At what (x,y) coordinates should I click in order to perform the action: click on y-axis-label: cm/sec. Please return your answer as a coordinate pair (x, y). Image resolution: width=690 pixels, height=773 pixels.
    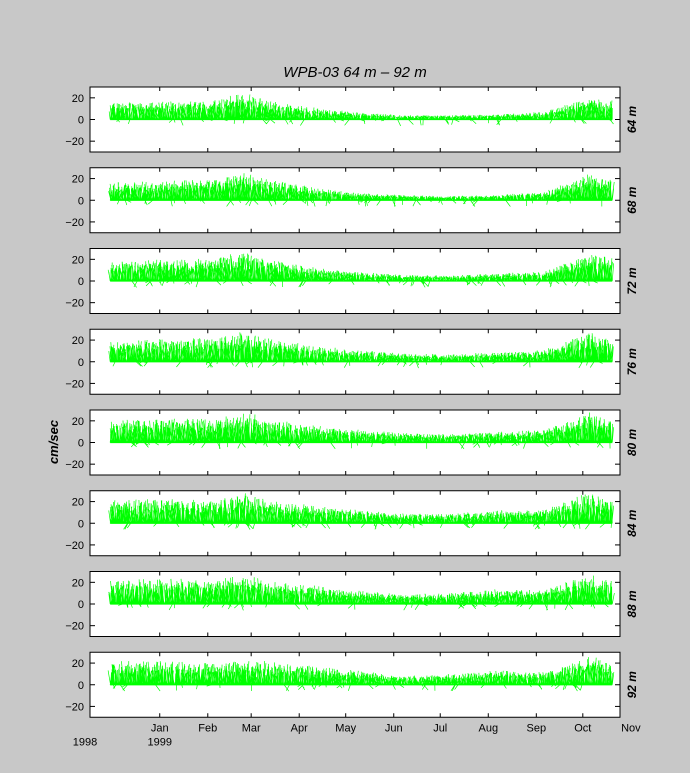
    Looking at the image, I should click on (53, 441).